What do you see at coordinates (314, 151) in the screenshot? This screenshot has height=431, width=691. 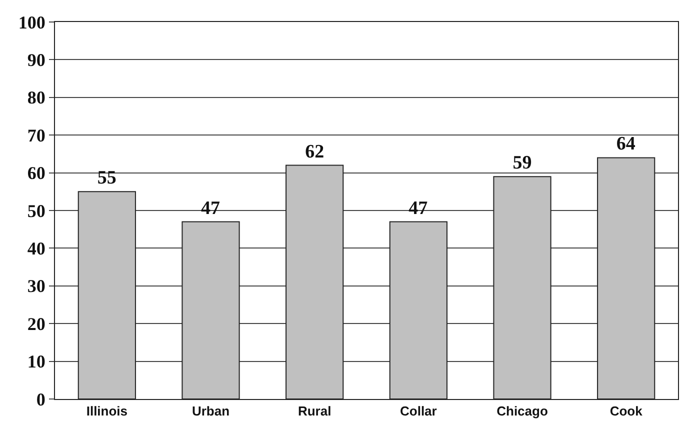 I see `data-label: 62` at bounding box center [314, 151].